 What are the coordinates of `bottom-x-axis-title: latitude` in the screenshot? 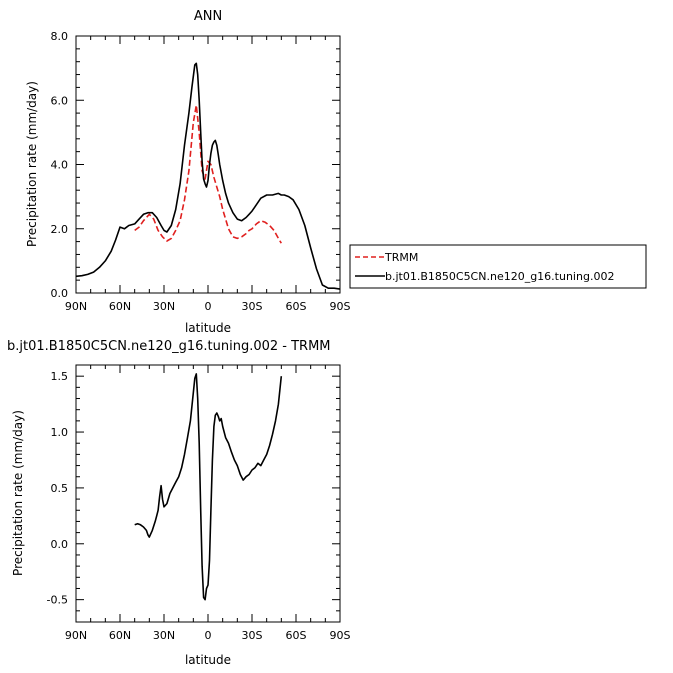 It's located at (208, 660).